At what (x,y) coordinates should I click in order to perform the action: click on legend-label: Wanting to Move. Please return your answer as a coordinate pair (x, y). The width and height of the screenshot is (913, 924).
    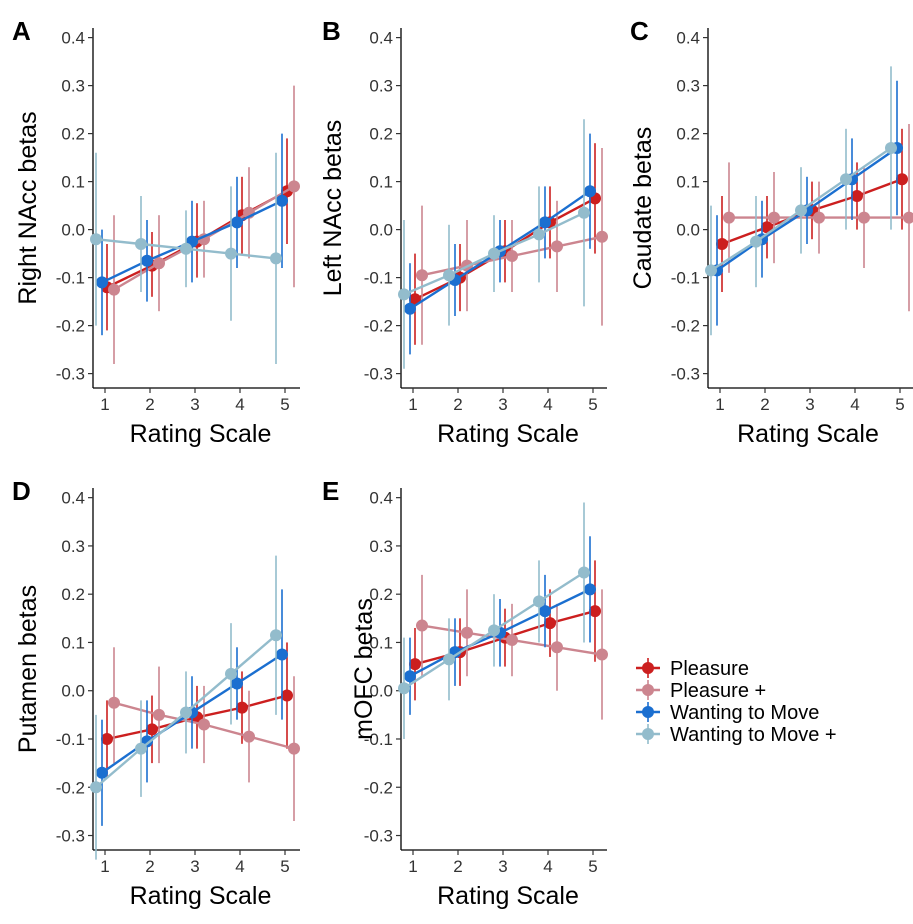
    Looking at the image, I should click on (744, 713).